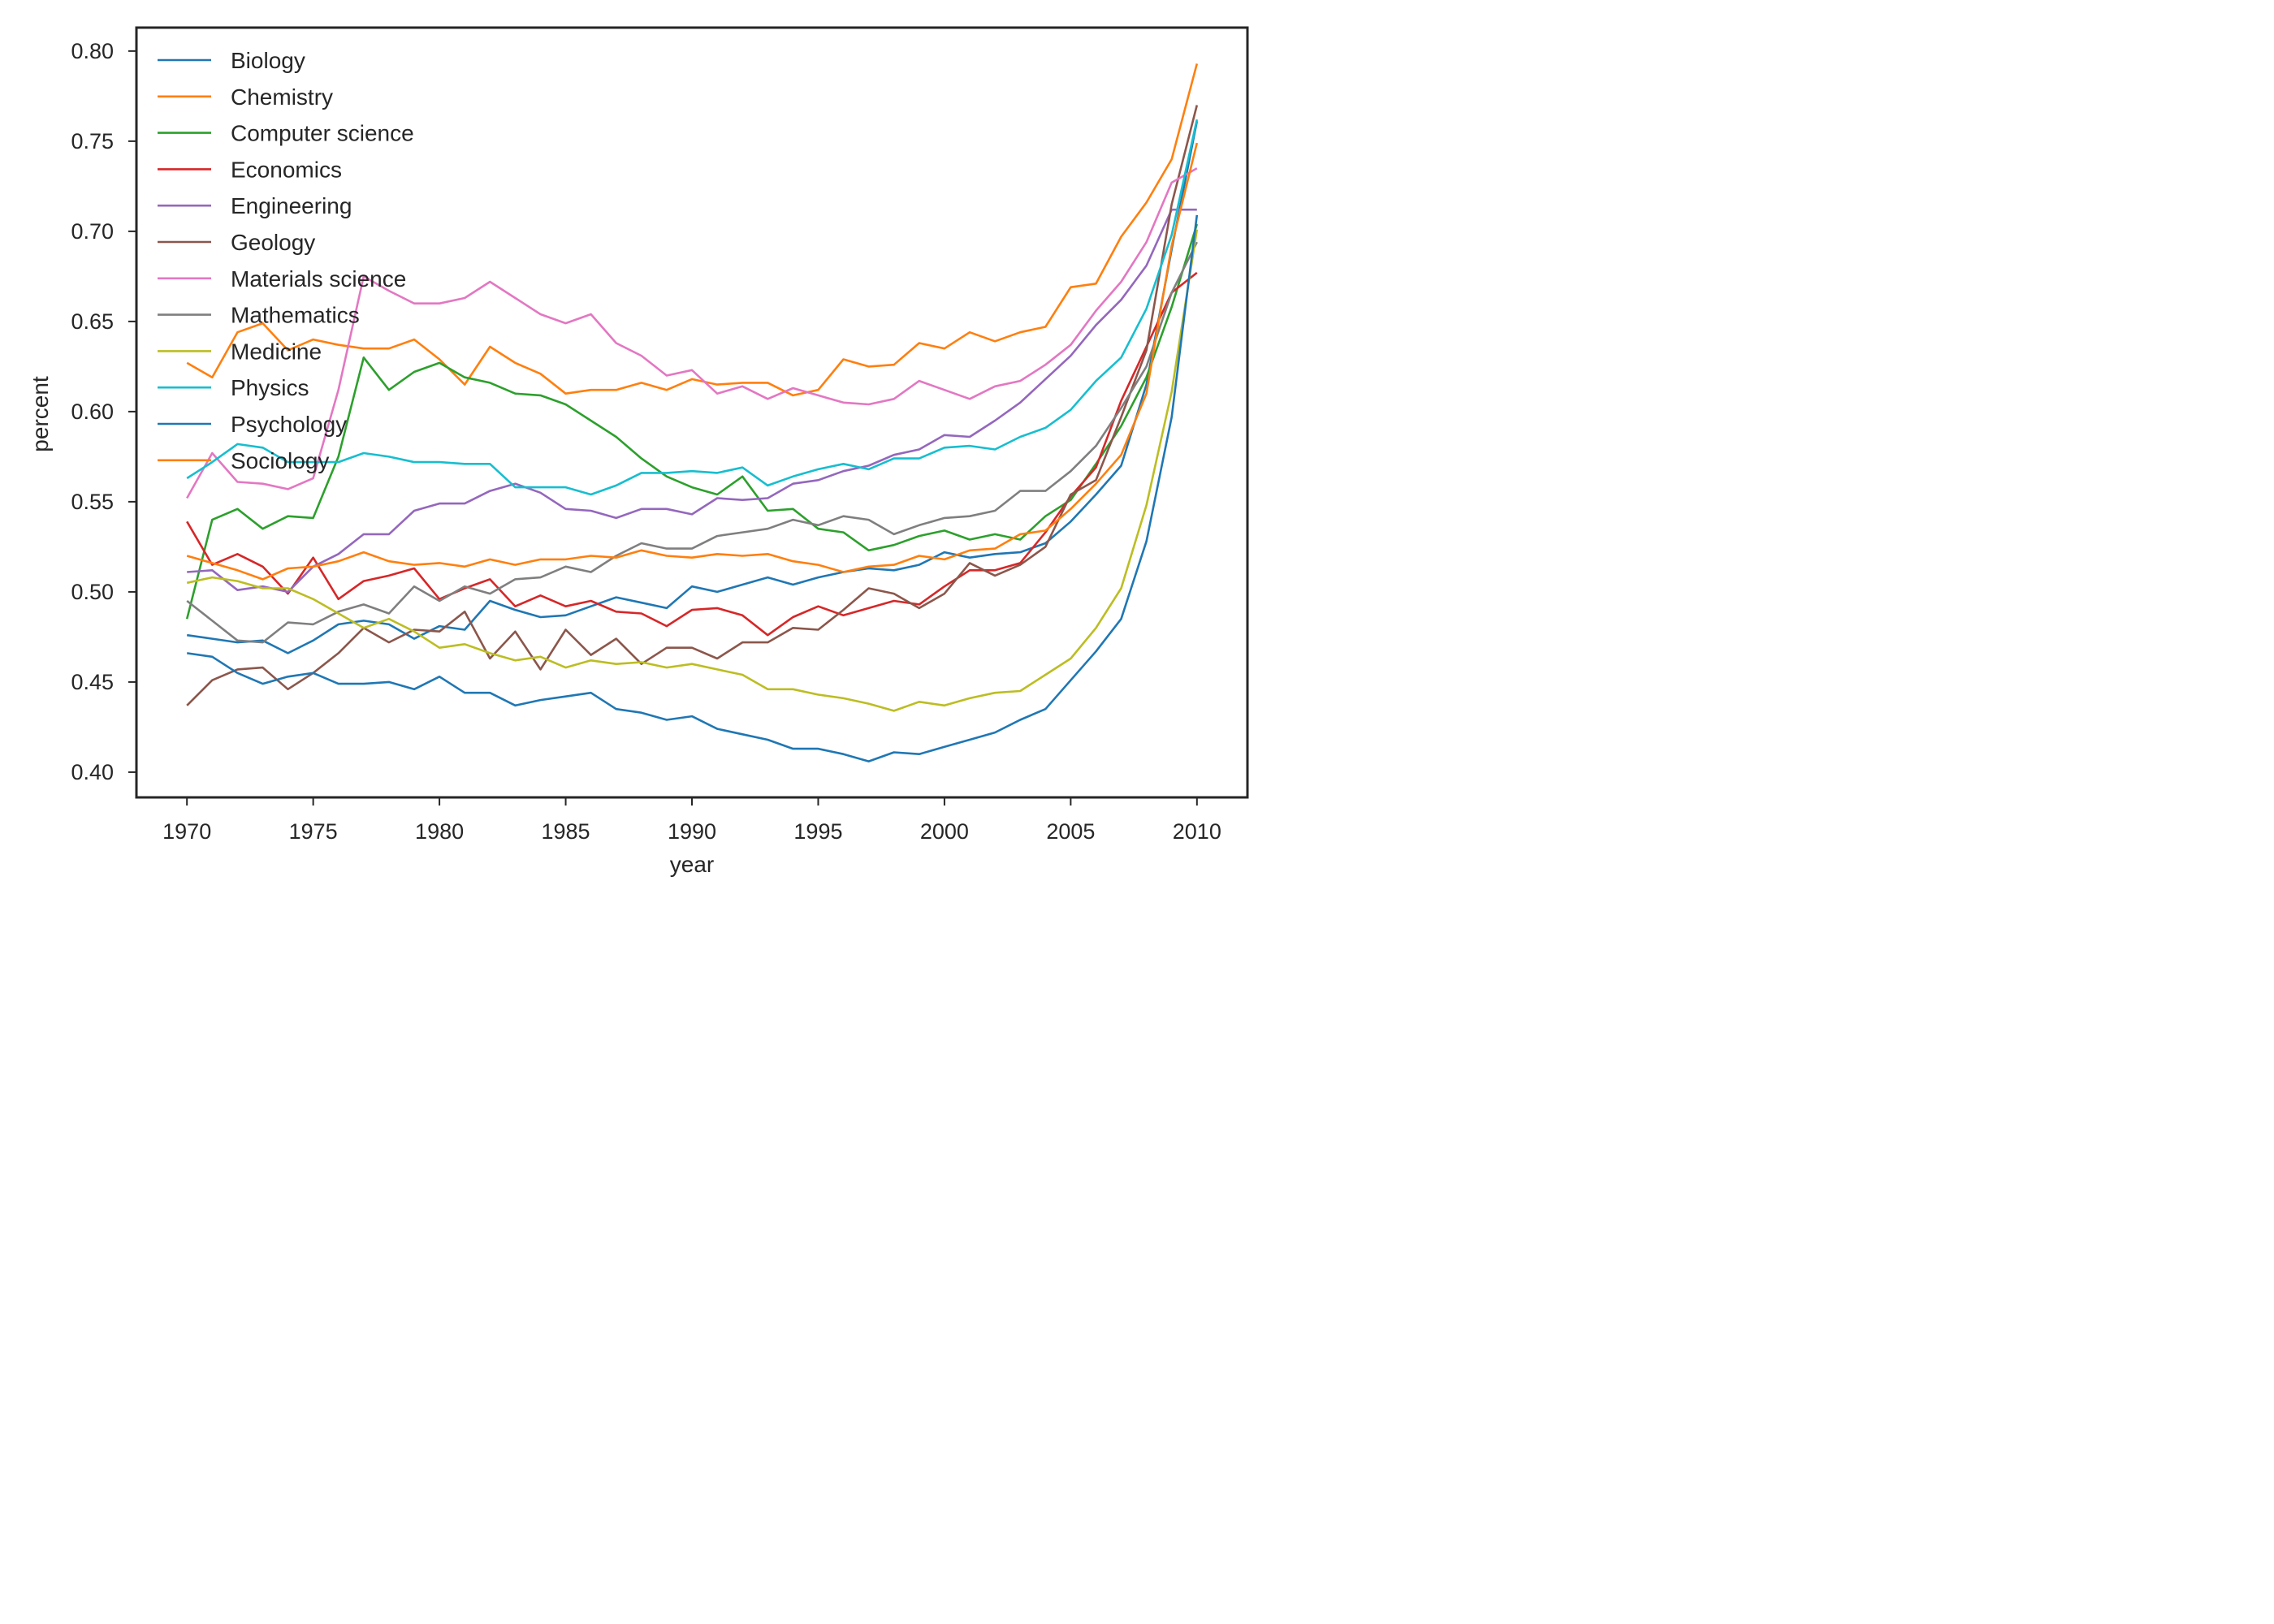 The image size is (2274, 1624). I want to click on legend-item: Engineering, so click(255, 206).